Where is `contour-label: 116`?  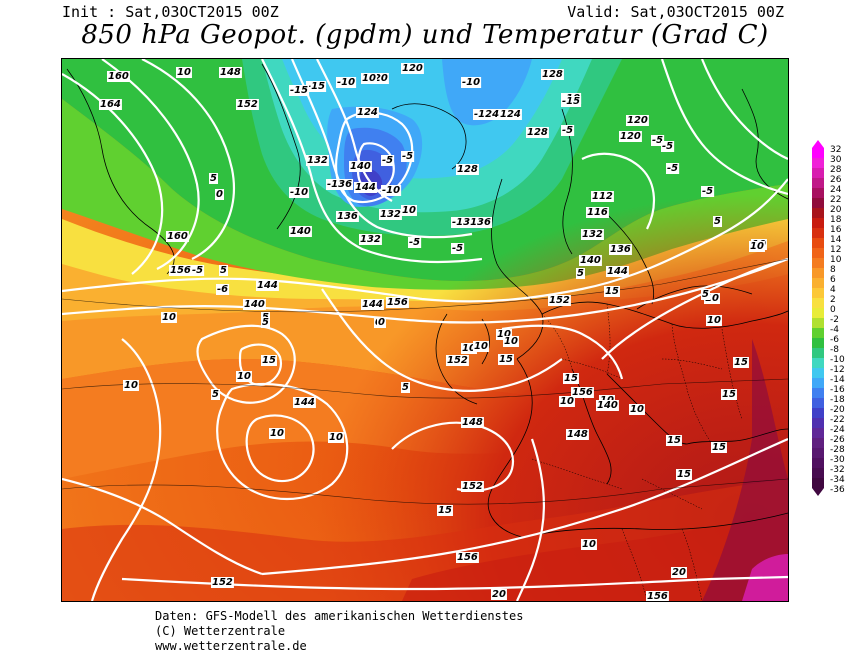
contour-label: 116 is located at coordinates (597, 212).